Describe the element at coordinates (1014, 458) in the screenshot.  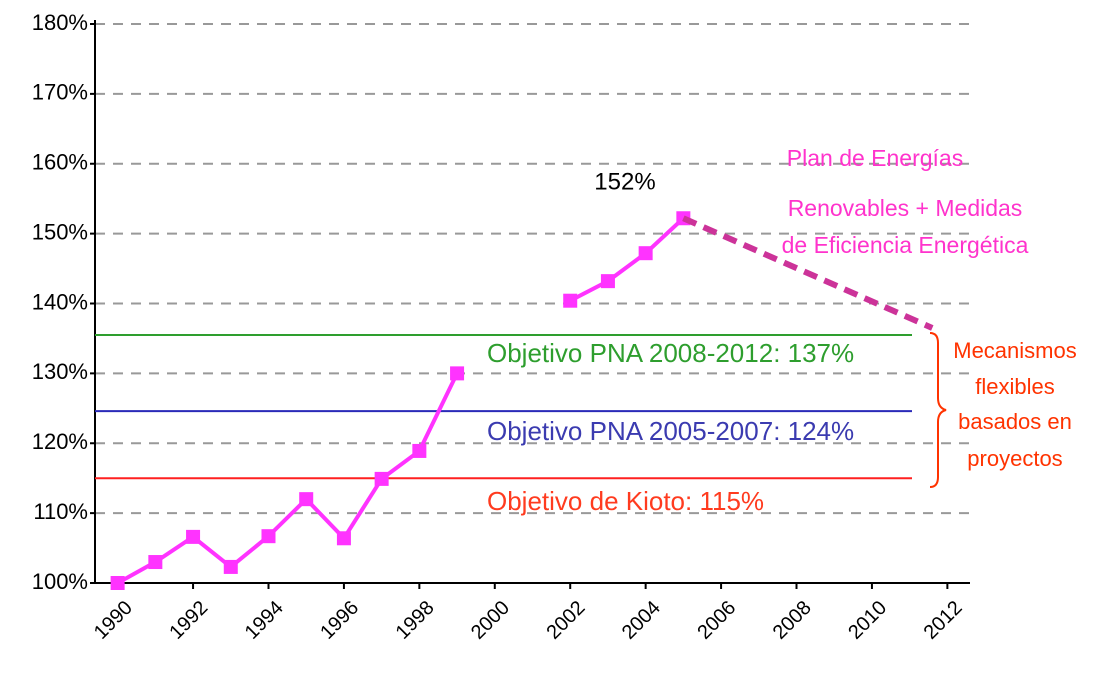
I see `mechanisms-annotation: proyectos` at that location.